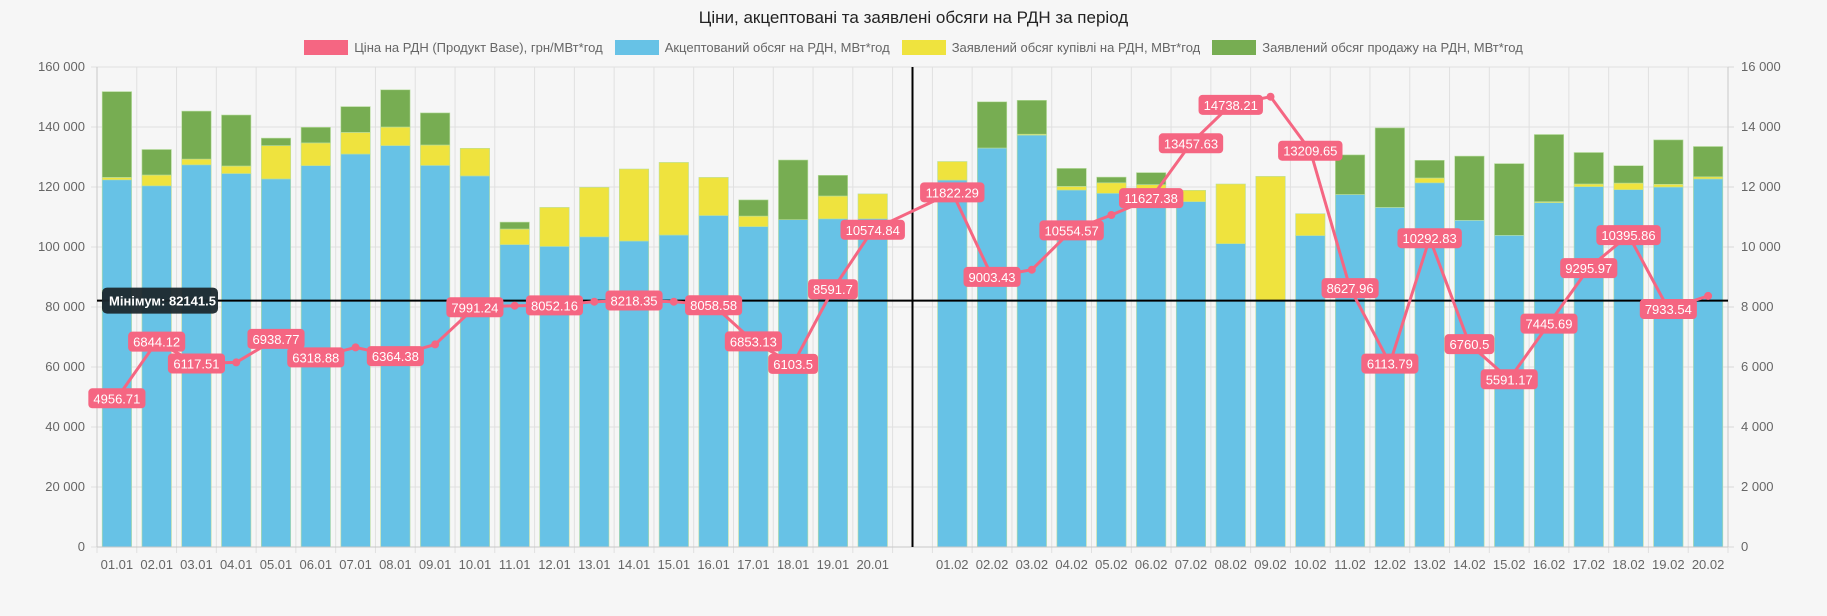  What do you see at coordinates (1761, 246) in the screenshot?
I see `y-right-tick-label: 10 000` at bounding box center [1761, 246].